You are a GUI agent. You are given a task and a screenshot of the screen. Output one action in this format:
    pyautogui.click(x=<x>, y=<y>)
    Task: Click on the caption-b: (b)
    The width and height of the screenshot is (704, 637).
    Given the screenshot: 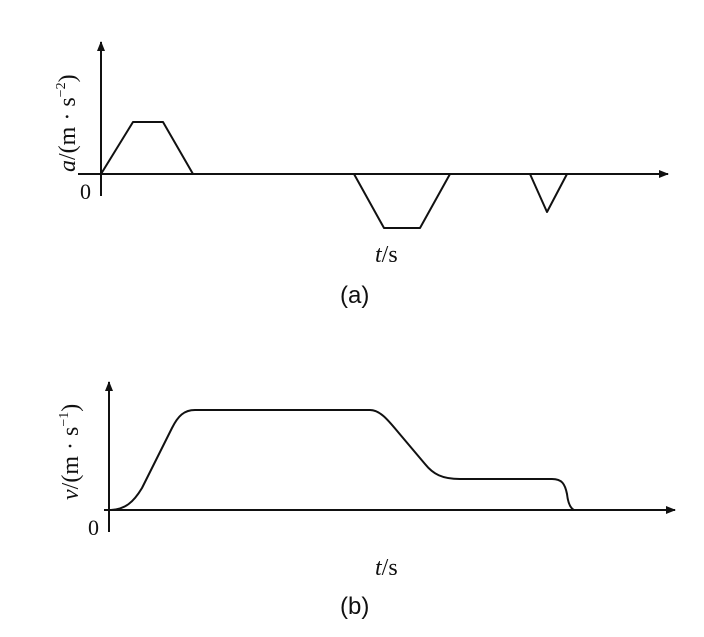 What is the action you would take?
    pyautogui.click(x=354, y=606)
    